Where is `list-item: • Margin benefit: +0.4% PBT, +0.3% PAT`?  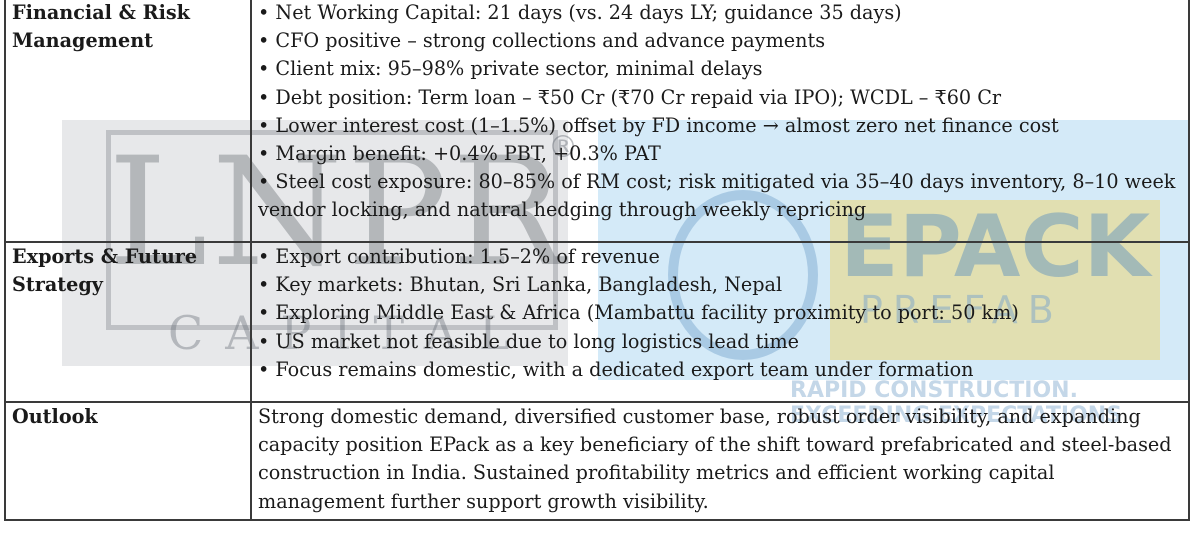 list-item: • Margin benefit: +0.4% PBT, +0.3% PAT is located at coordinates (459, 154).